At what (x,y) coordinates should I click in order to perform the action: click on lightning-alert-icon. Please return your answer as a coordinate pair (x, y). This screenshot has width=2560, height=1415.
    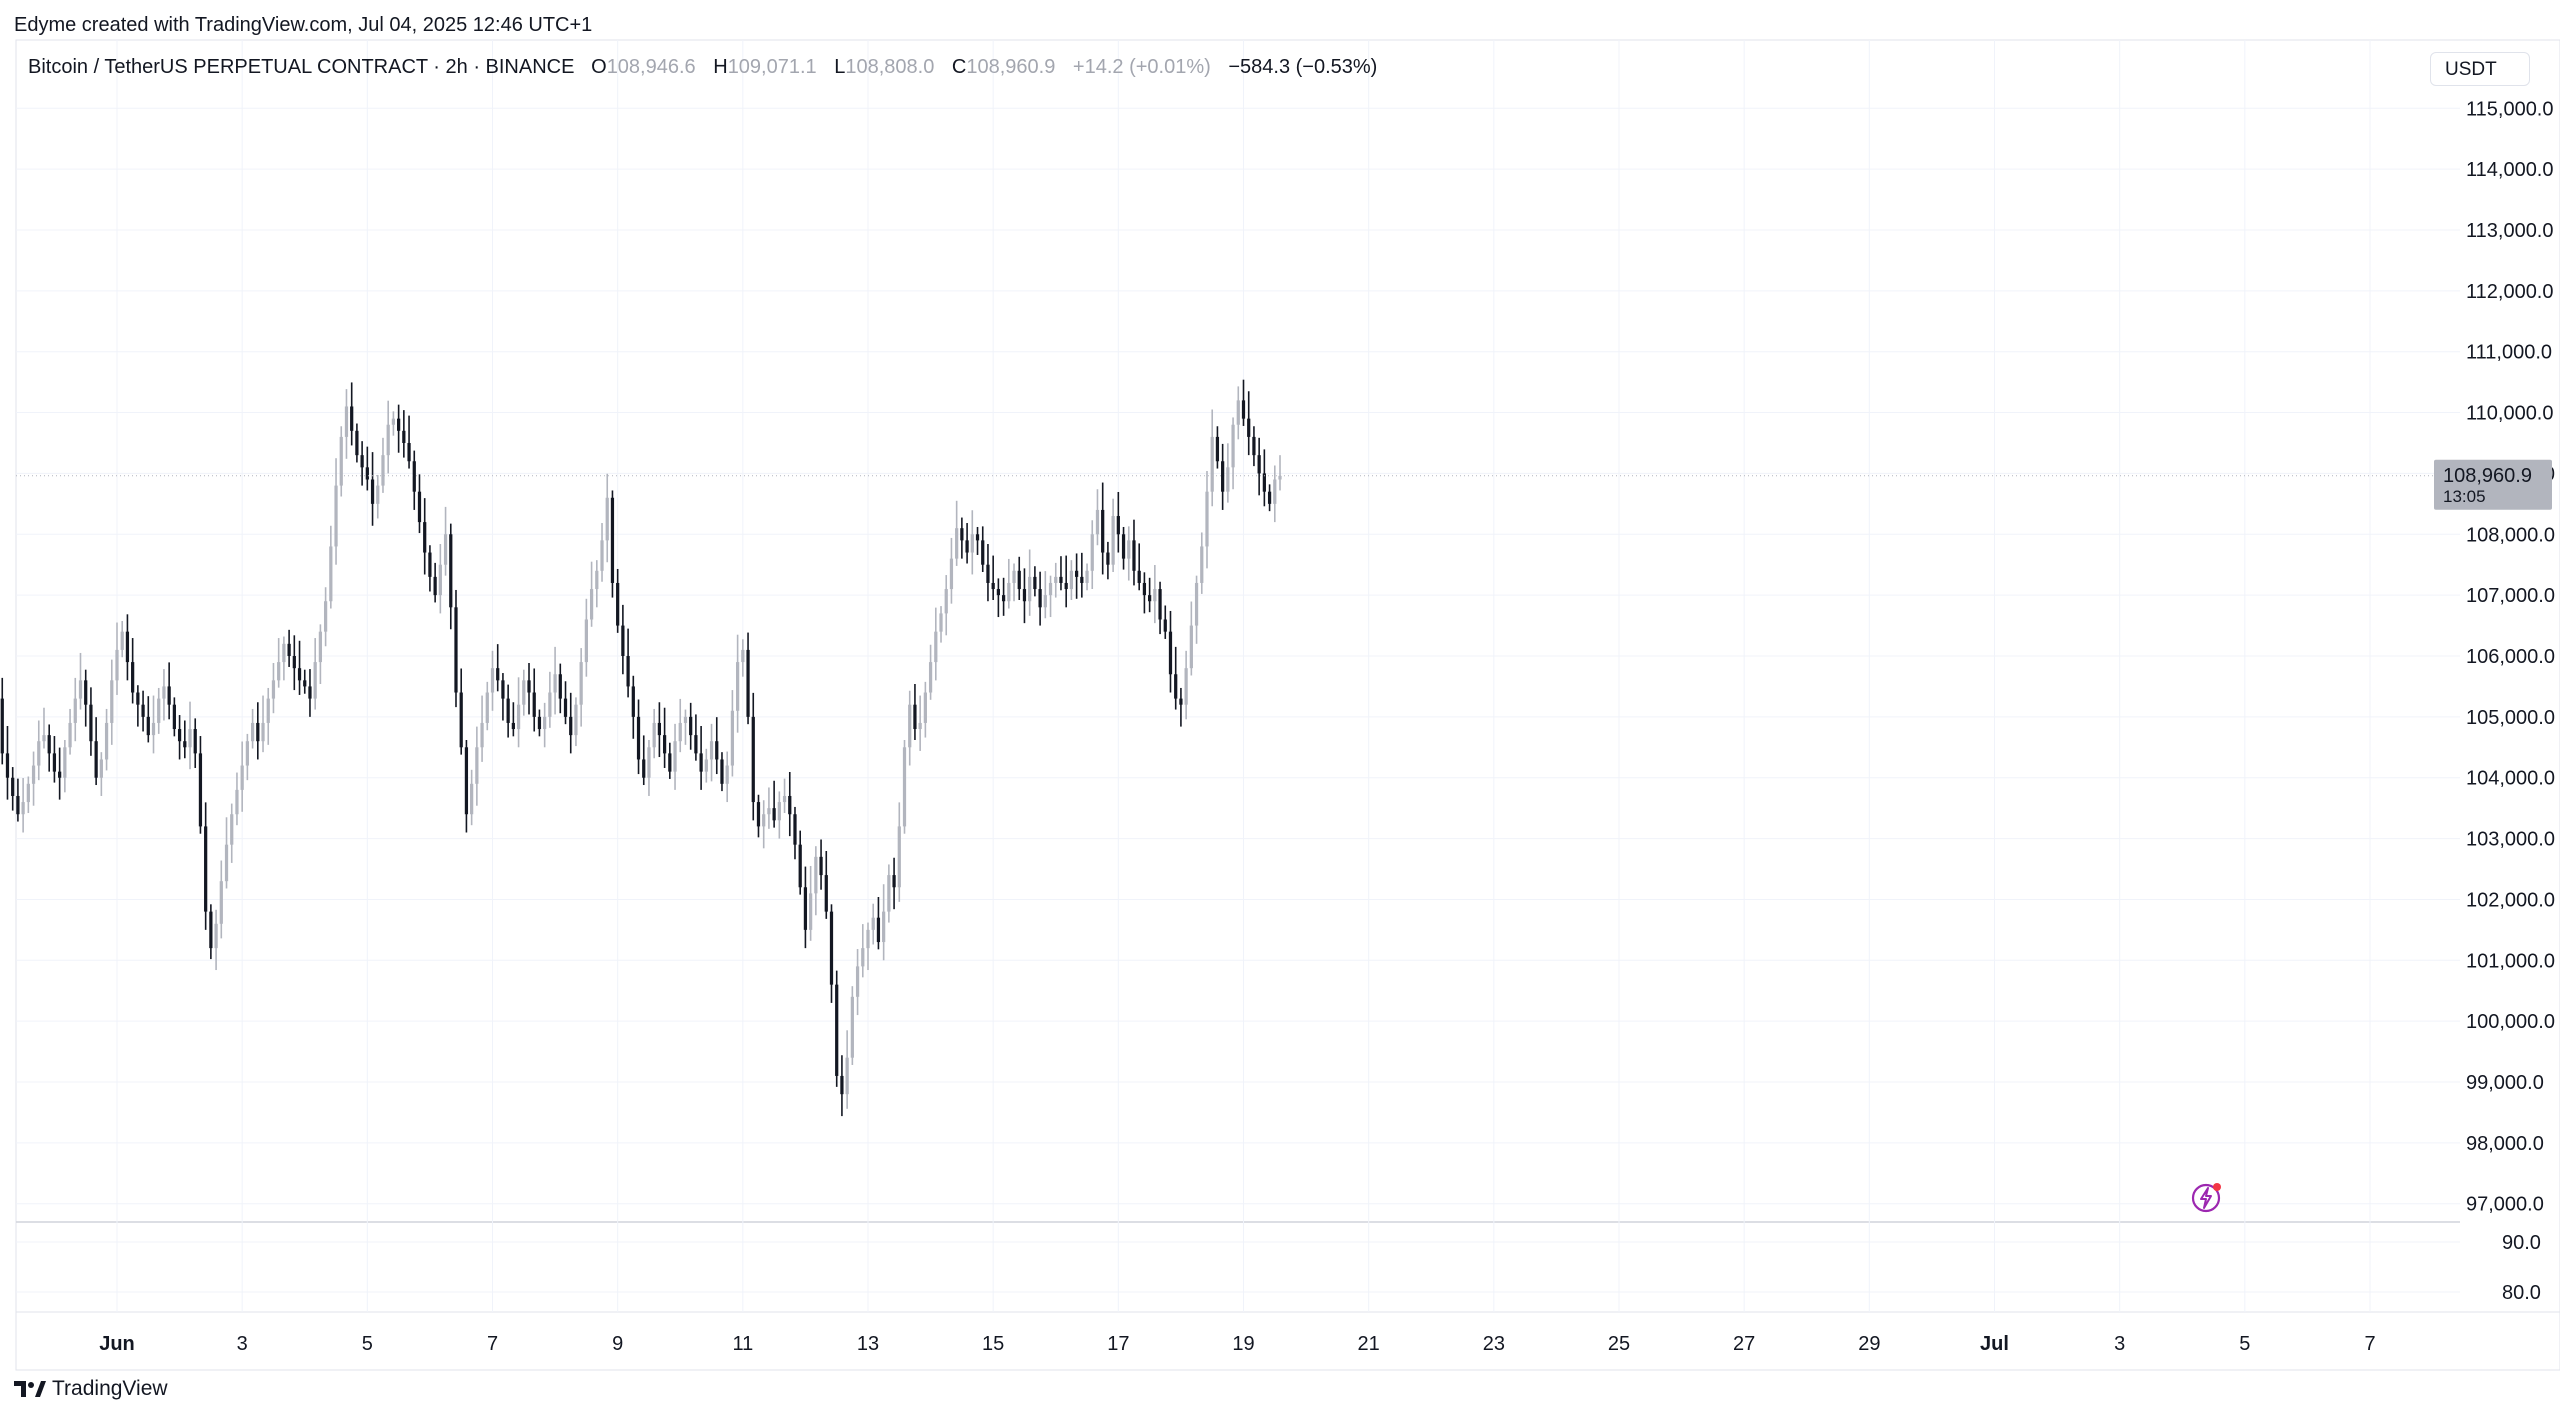
    Looking at the image, I should click on (2207, 1197).